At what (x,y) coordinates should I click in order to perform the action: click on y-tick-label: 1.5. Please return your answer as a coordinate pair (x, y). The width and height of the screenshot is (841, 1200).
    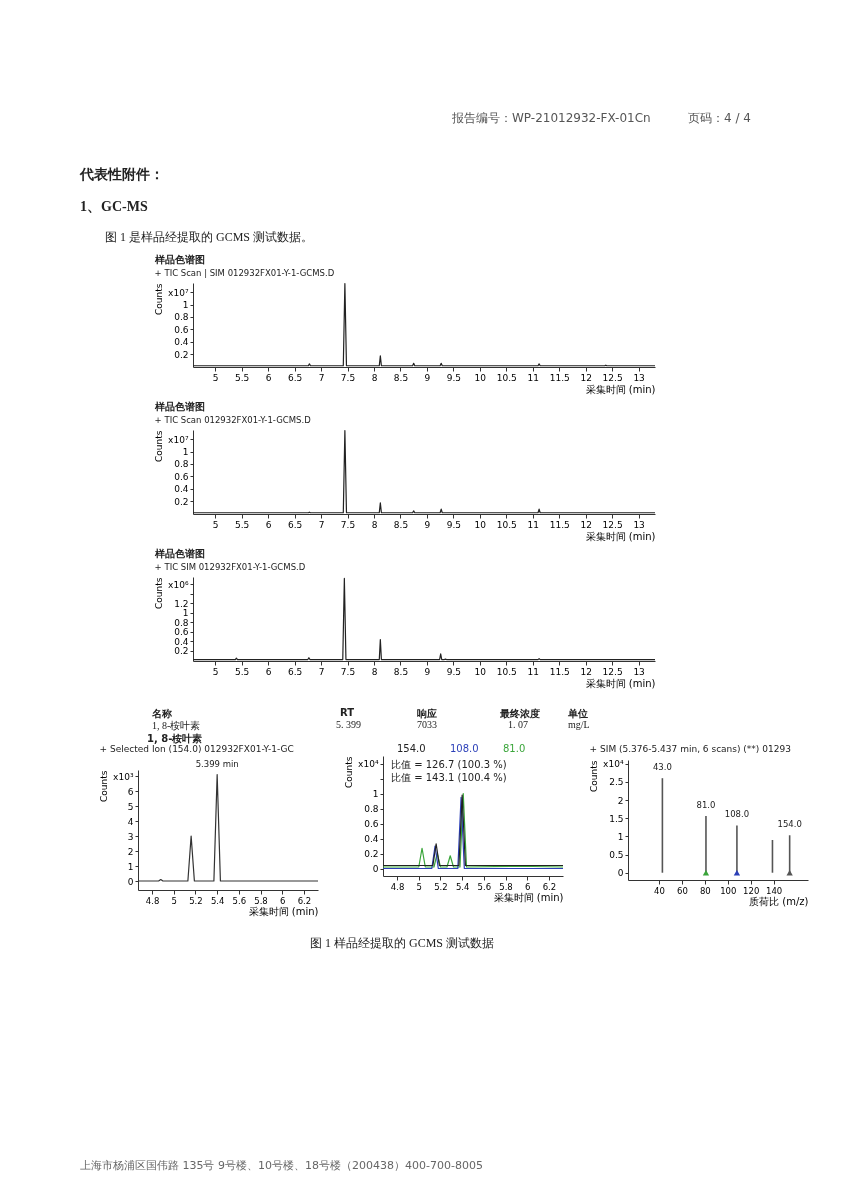
    Looking at the image, I should click on (616, 818).